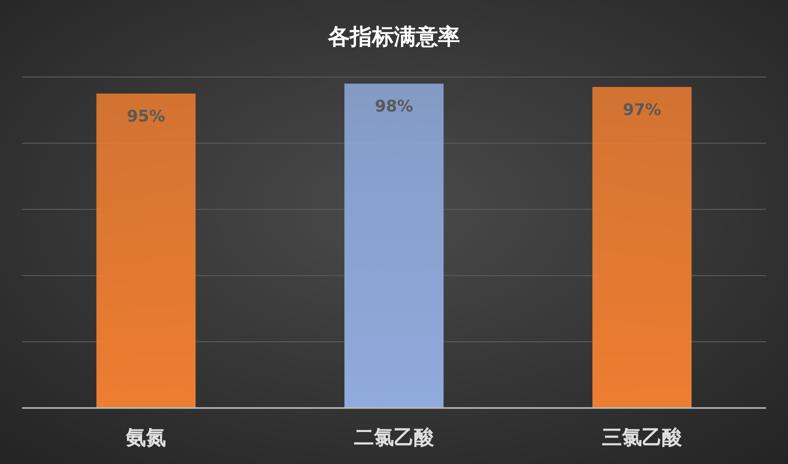  I want to click on data-label: 95%, so click(146, 116).